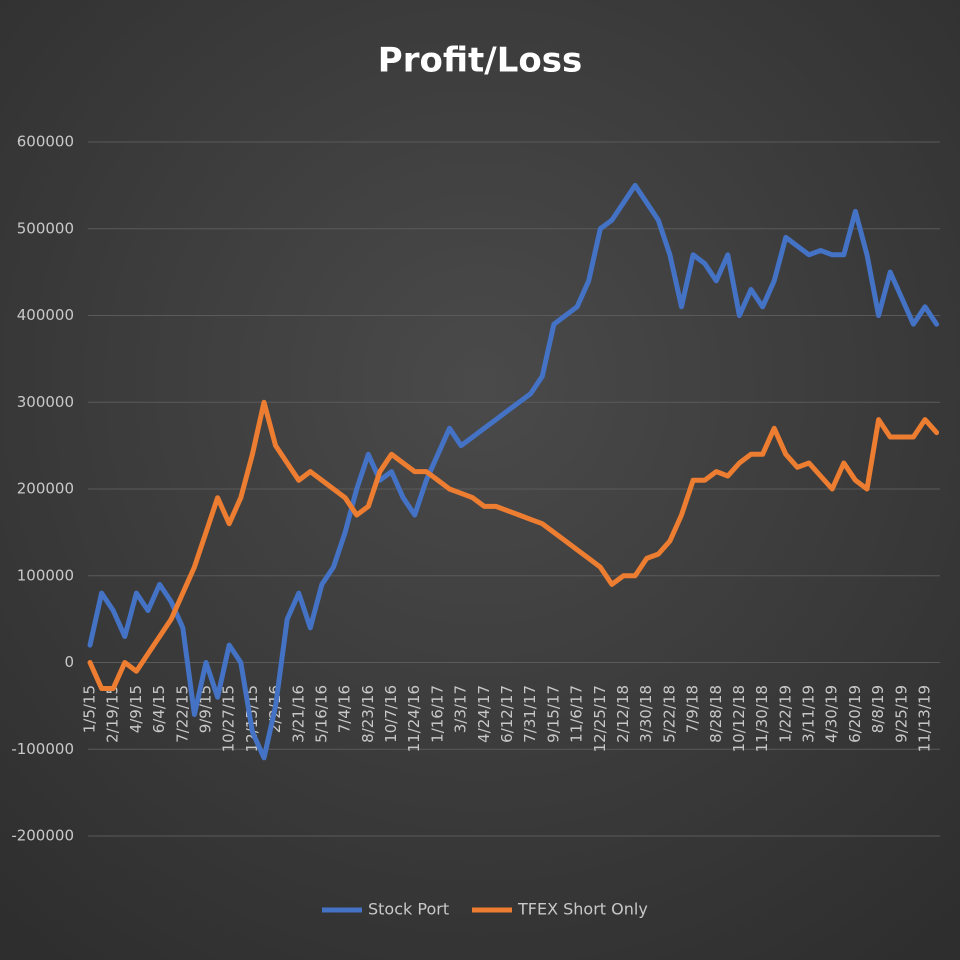 This screenshot has width=960, height=960. What do you see at coordinates (414, 718) in the screenshot?
I see `x-tick-label: 11/24/16` at bounding box center [414, 718].